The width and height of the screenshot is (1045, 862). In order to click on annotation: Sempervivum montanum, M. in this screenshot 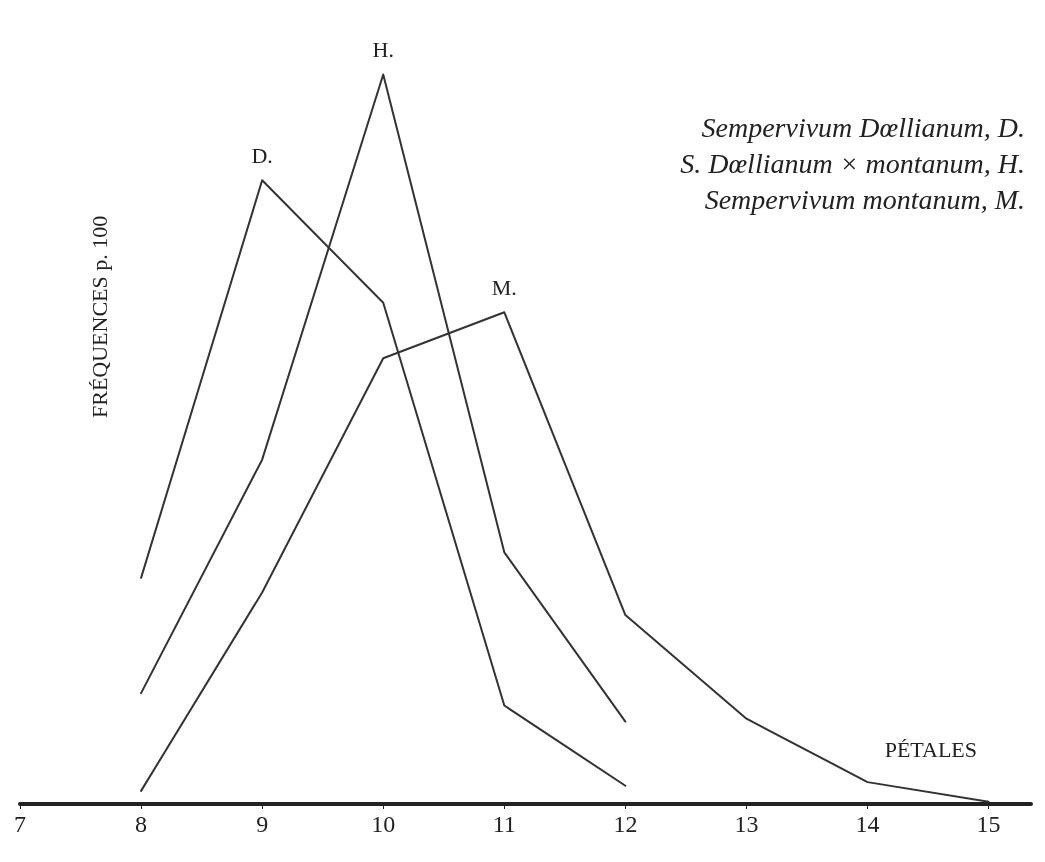, I will do `click(864, 199)`.